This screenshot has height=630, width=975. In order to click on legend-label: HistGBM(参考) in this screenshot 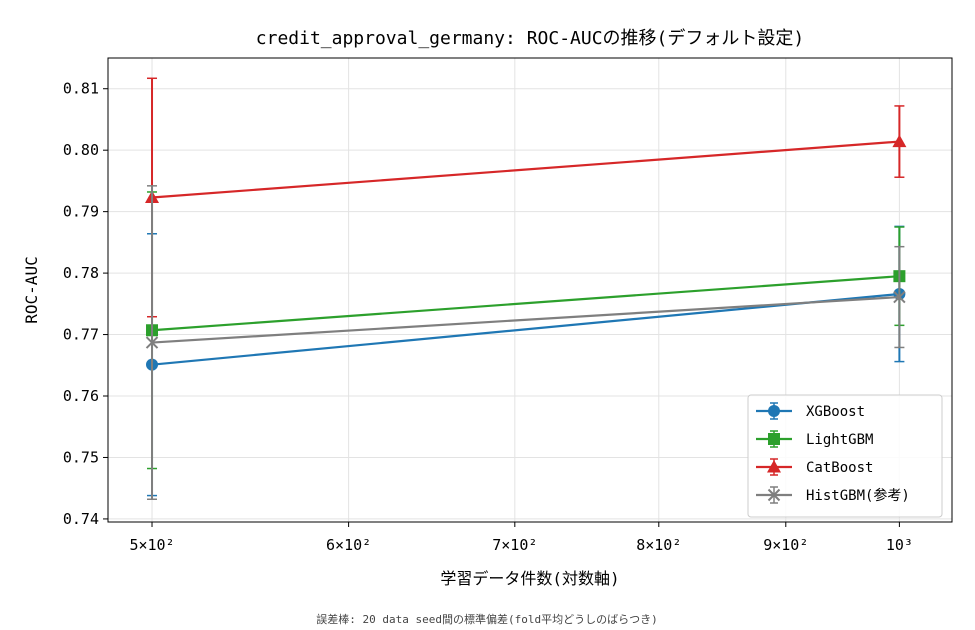, I will do `click(858, 495)`.